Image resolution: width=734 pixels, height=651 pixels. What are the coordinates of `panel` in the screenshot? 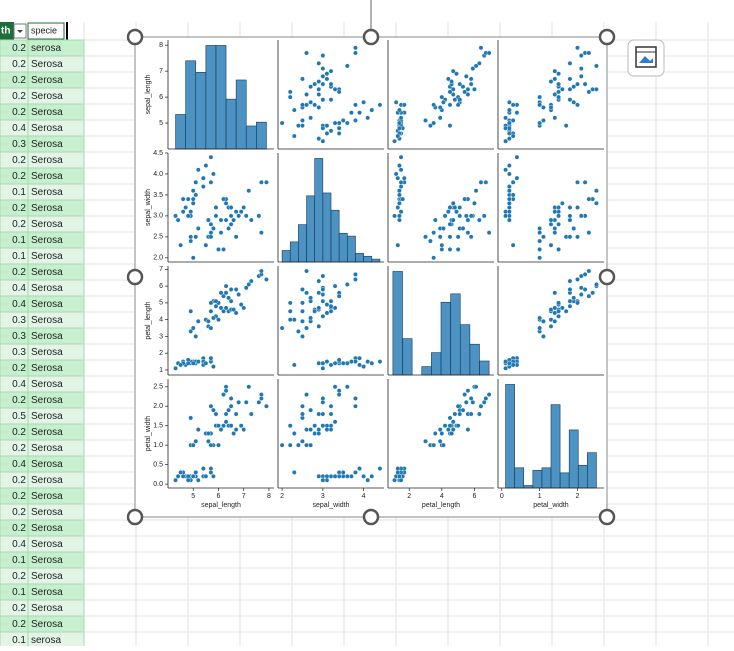 It's located at (440, 208).